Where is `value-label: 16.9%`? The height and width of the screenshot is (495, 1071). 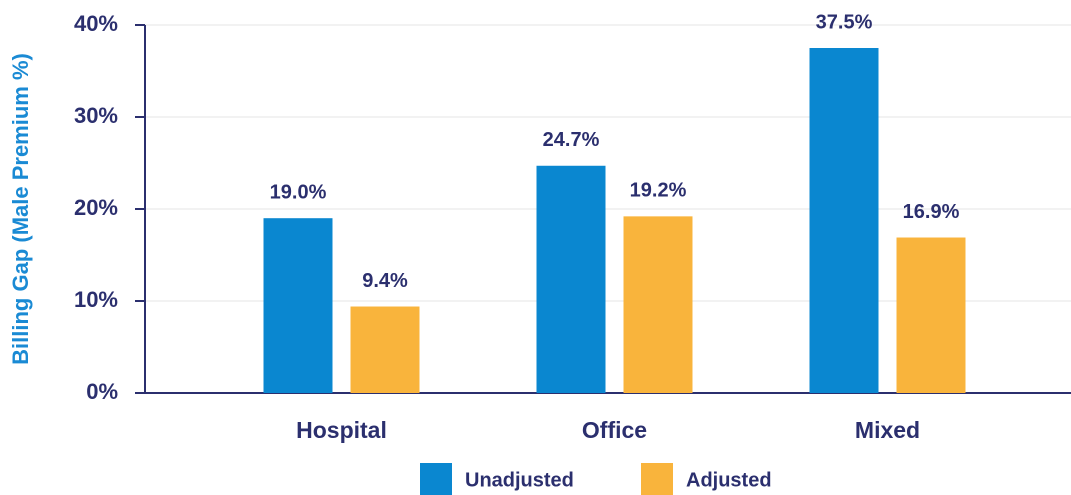 value-label: 16.9% is located at coordinates (931, 212).